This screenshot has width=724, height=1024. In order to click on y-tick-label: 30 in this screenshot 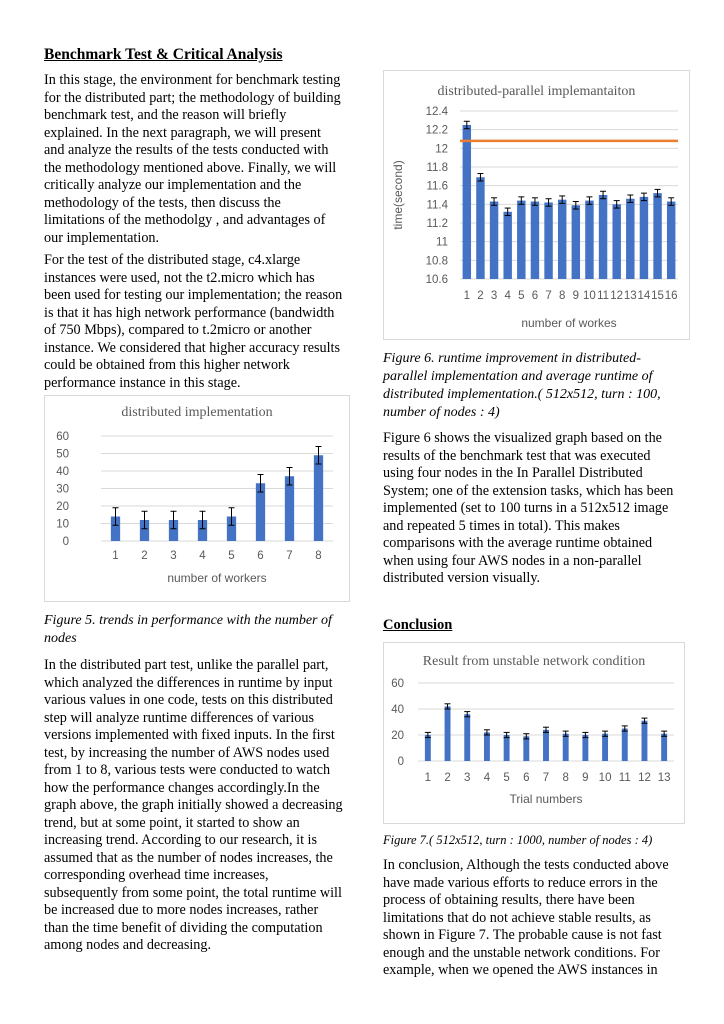, I will do `click(62, 490)`.